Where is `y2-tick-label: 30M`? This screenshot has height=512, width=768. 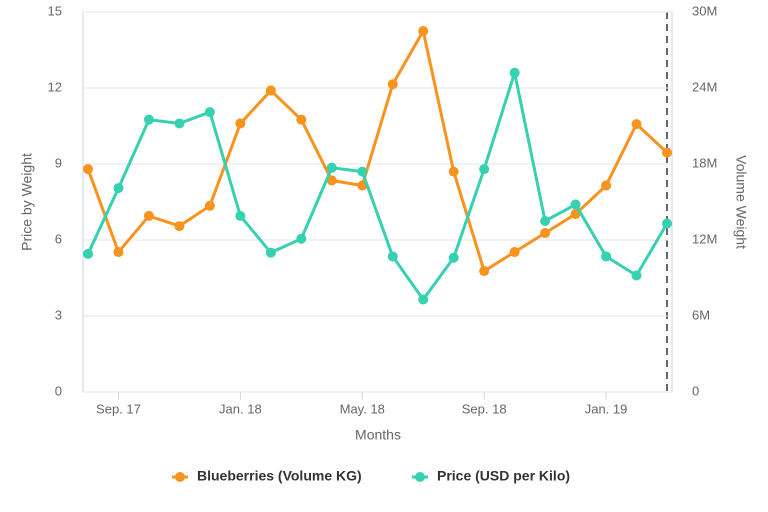 y2-tick-label: 30M is located at coordinates (704, 10).